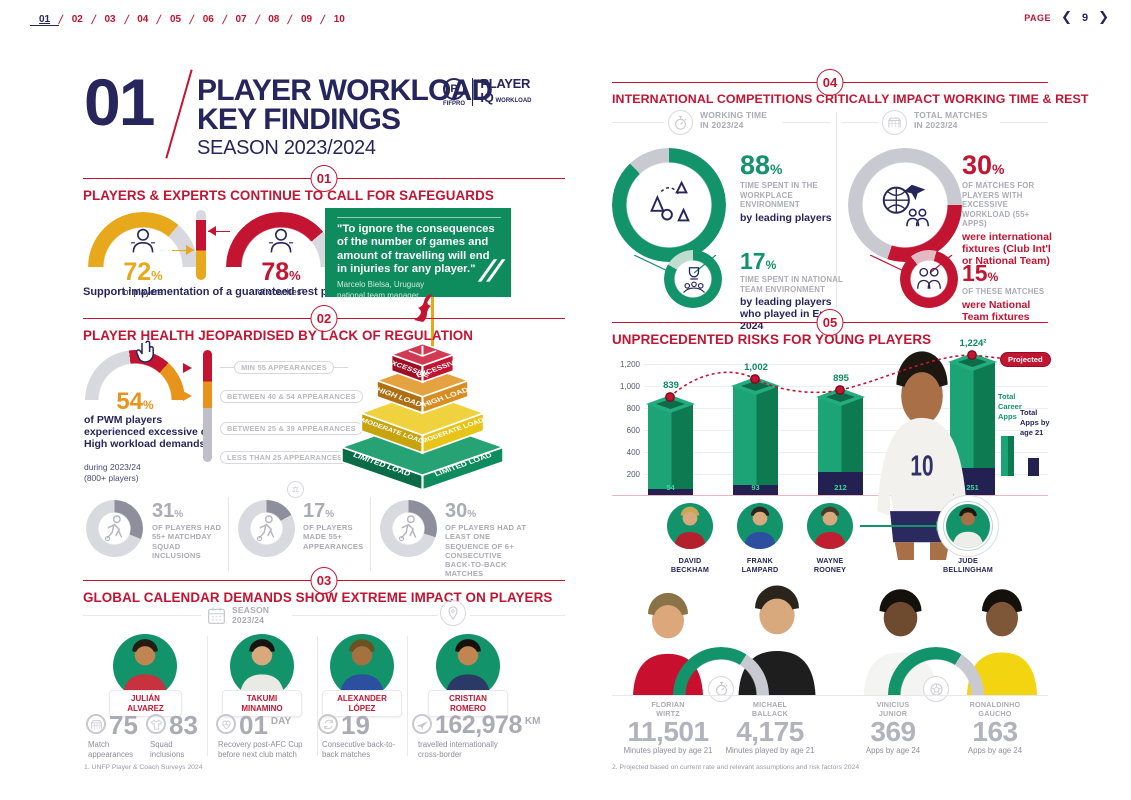 This screenshot has height=800, width=1131. Describe the element at coordinates (145, 666) in the screenshot. I see `player-photo-alvarez` at that location.